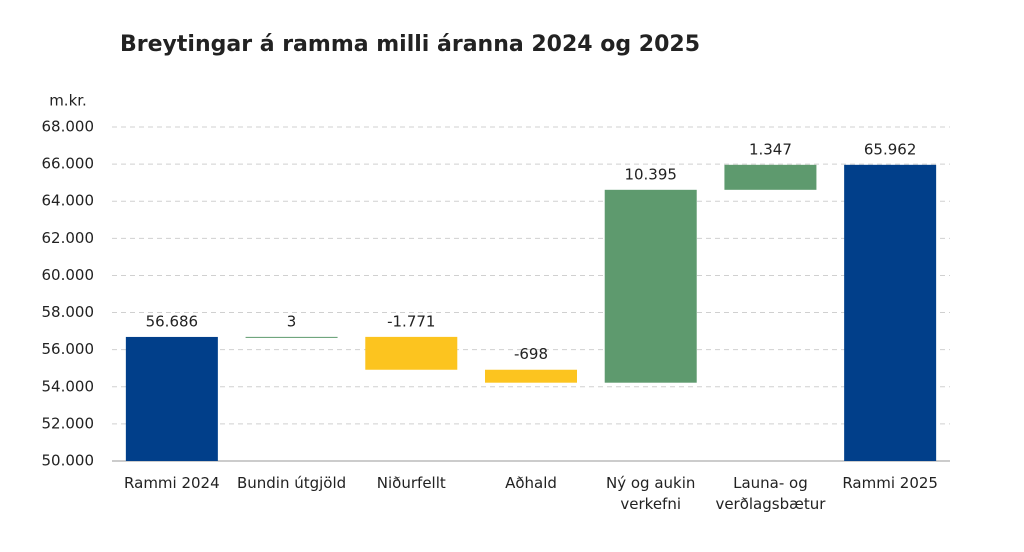 This screenshot has width=1024, height=552. Describe the element at coordinates (411, 483) in the screenshot. I see `x-tick-label: Niðurfellt` at that location.